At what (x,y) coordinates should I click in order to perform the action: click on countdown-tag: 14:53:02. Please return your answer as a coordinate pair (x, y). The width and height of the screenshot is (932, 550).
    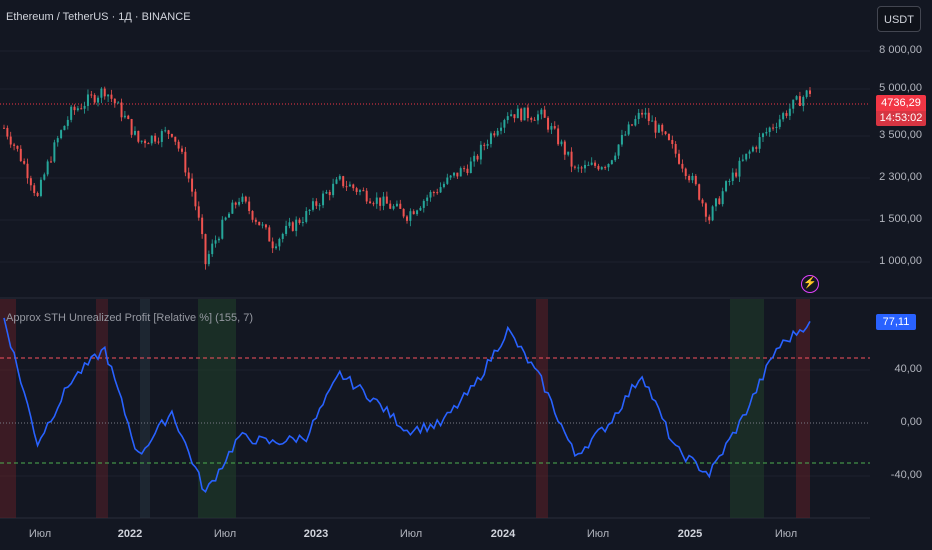
    Looking at the image, I should click on (901, 118).